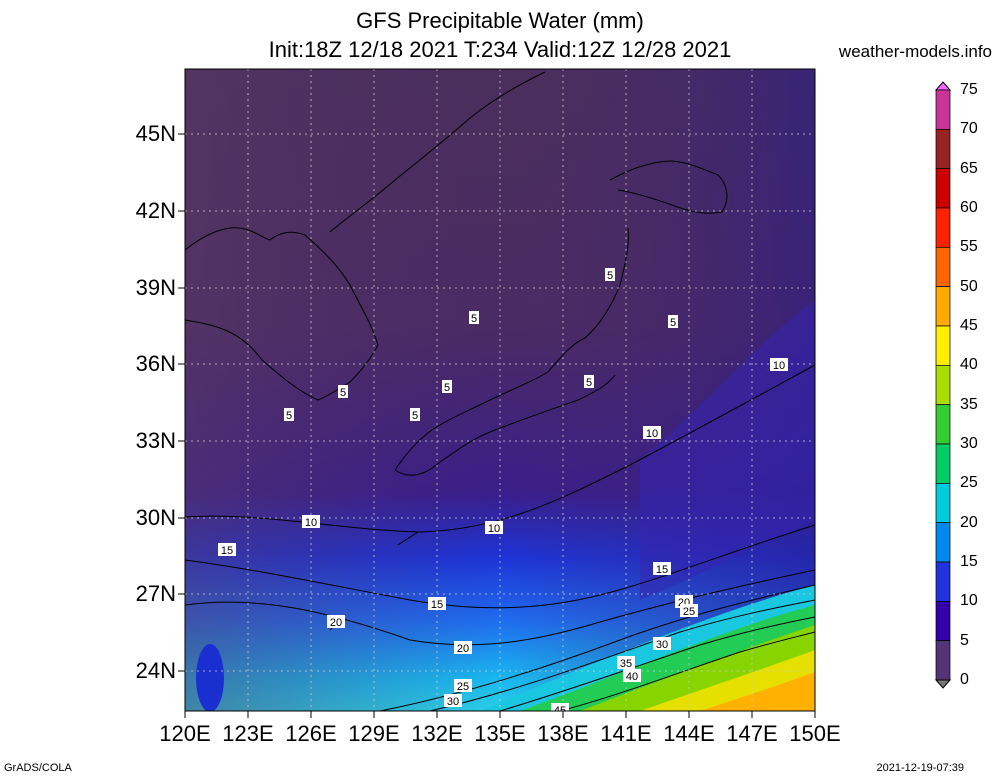 The width and height of the screenshot is (1000, 779). Describe the element at coordinates (969, 89) in the screenshot. I see `colorbar-level-label: 75` at that location.